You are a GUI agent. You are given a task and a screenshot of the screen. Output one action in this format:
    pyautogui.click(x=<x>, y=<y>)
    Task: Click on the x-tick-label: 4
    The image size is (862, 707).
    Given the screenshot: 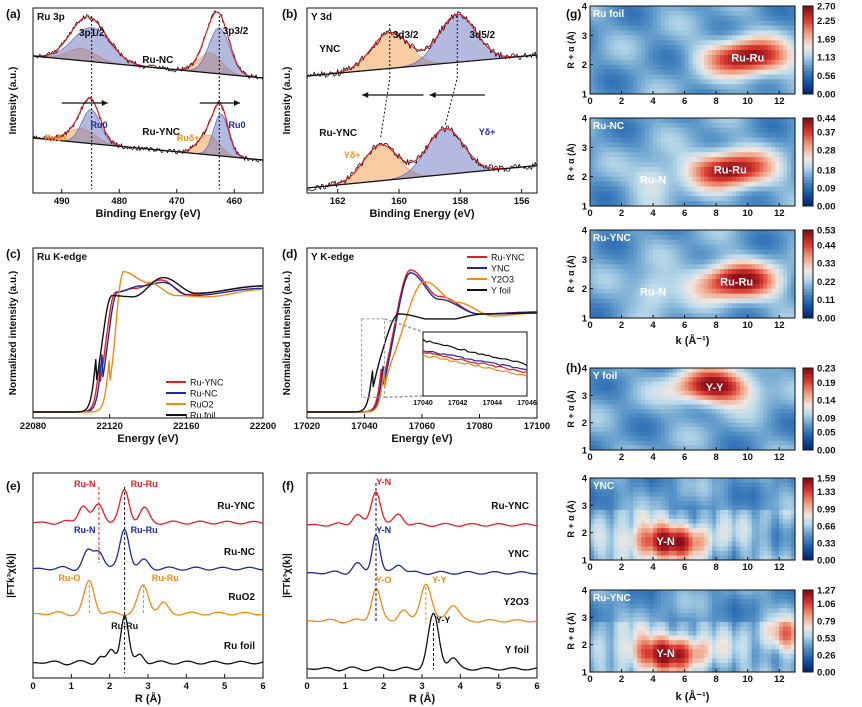 What is the action you would take?
    pyautogui.click(x=461, y=686)
    